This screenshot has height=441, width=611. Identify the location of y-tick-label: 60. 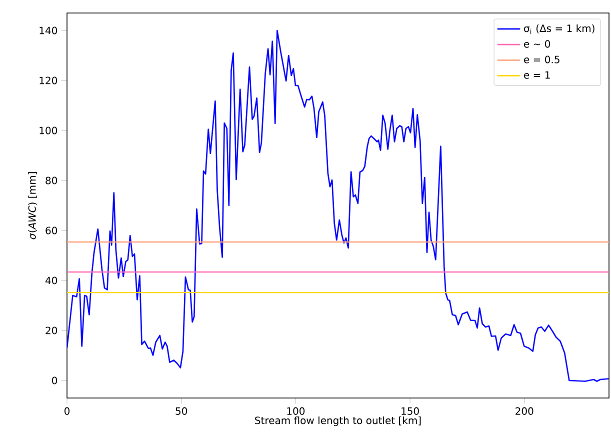
(52, 230).